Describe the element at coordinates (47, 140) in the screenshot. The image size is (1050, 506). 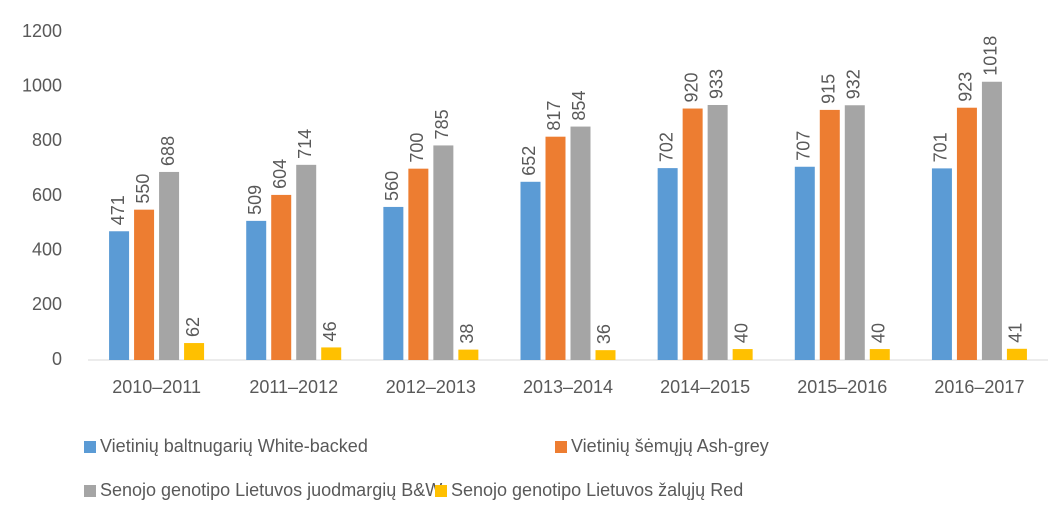
I see `y-tick-label: 800` at that location.